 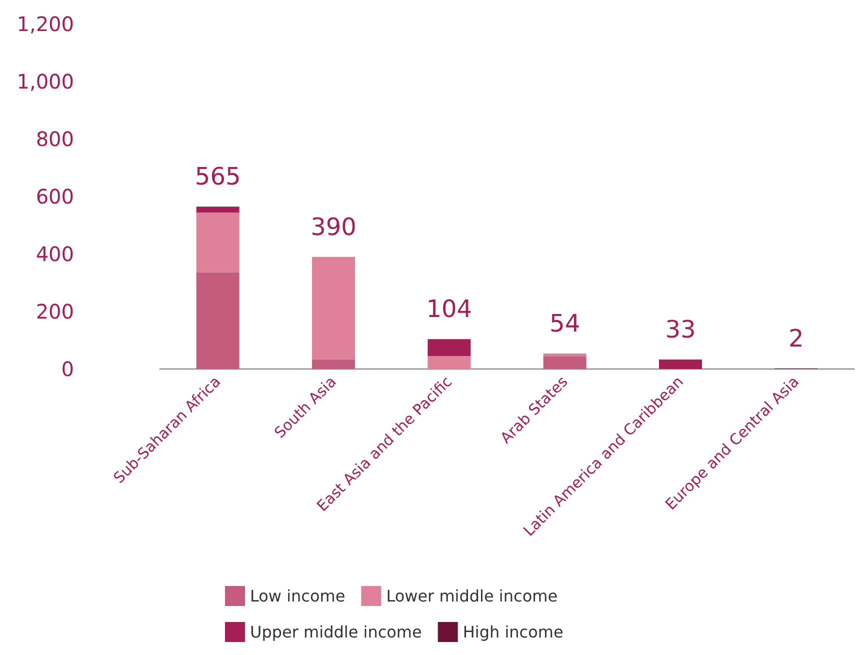 What do you see at coordinates (472, 596) in the screenshot?
I see `legend-label: Lower middle income` at bounding box center [472, 596].